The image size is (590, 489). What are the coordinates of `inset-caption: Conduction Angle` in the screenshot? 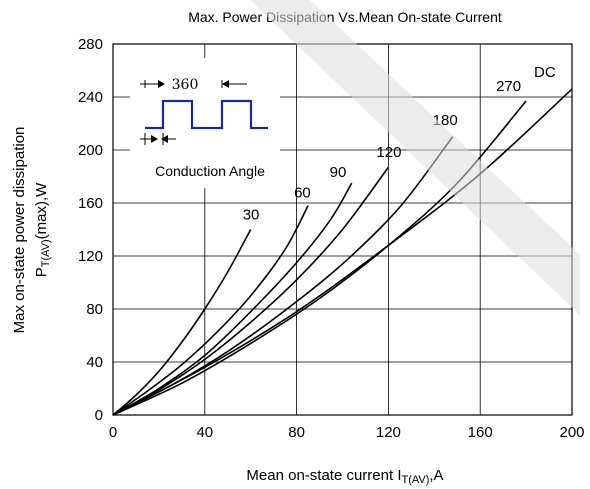 It's located at (210, 171).